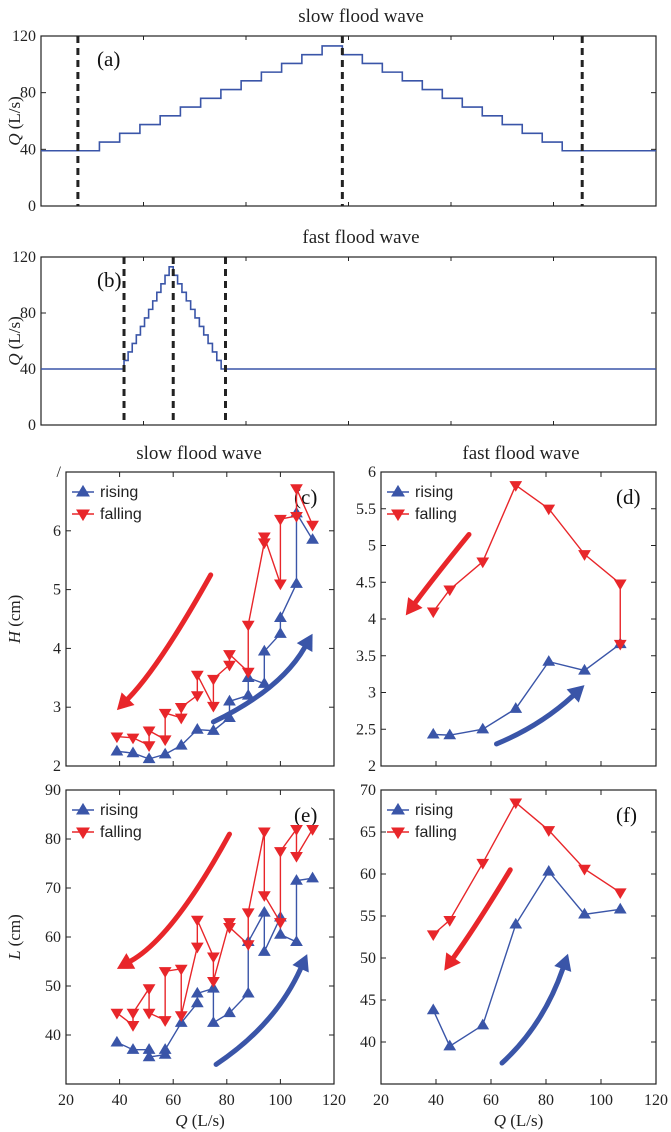 The width and height of the screenshot is (671, 1132). Describe the element at coordinates (361, 16) in the screenshot. I see `title-slow-top: slow flood wave` at that location.